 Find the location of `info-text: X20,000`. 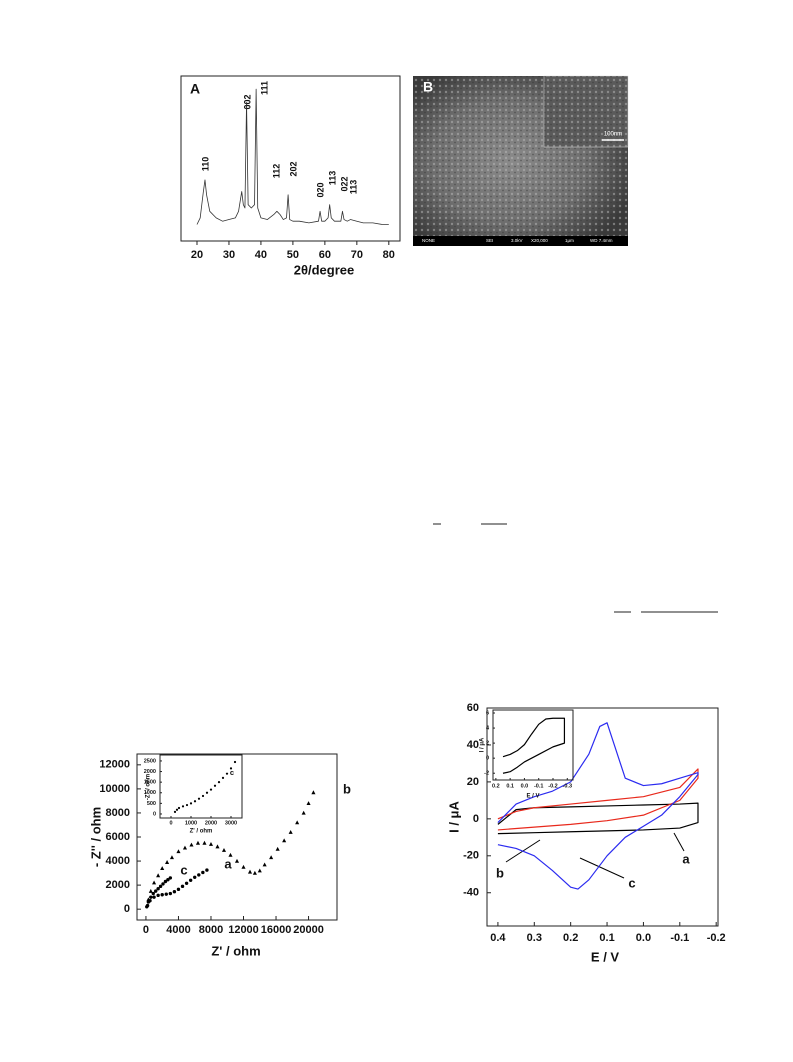

info-text: X20,000 is located at coordinates (539, 240).